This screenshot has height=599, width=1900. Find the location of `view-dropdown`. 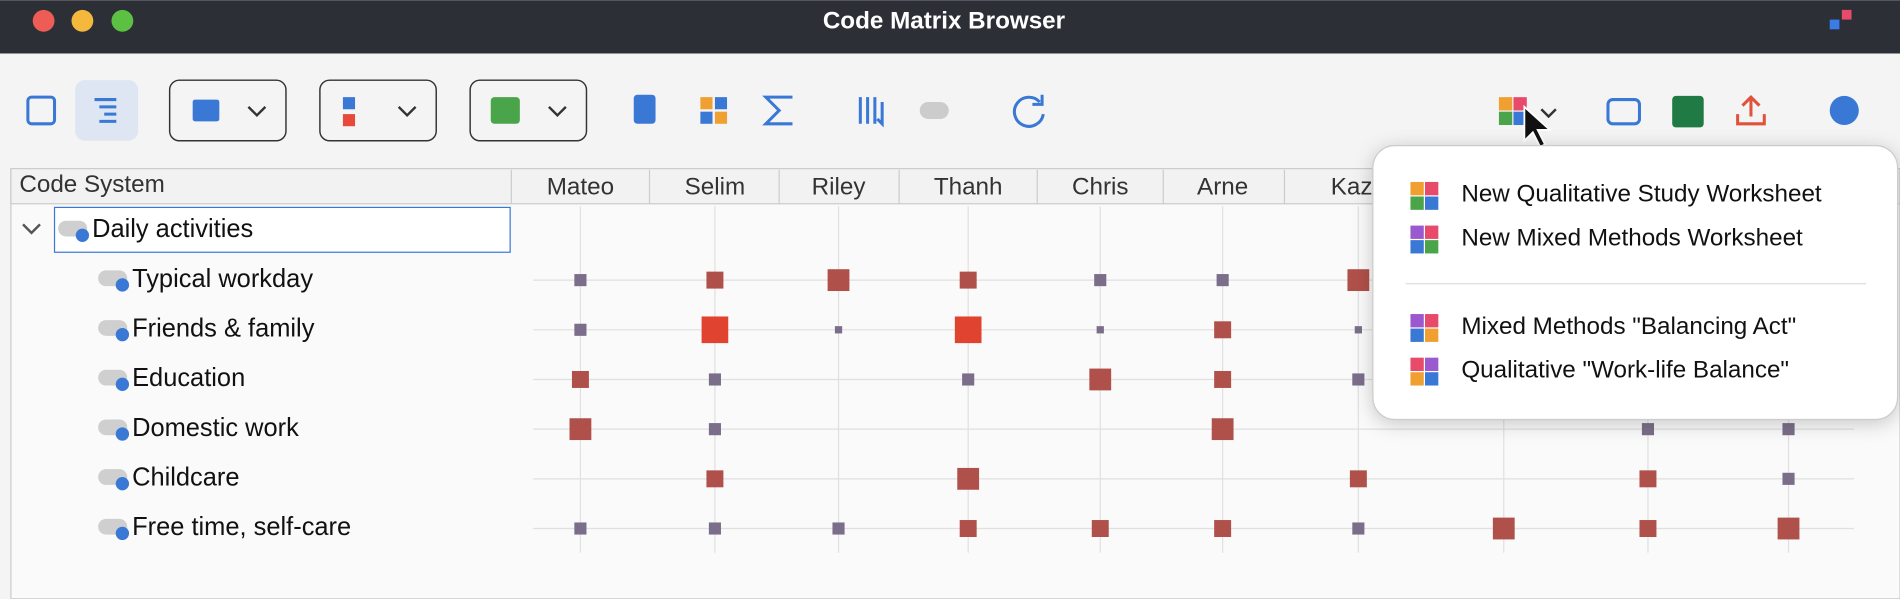

view-dropdown is located at coordinates (227, 110).